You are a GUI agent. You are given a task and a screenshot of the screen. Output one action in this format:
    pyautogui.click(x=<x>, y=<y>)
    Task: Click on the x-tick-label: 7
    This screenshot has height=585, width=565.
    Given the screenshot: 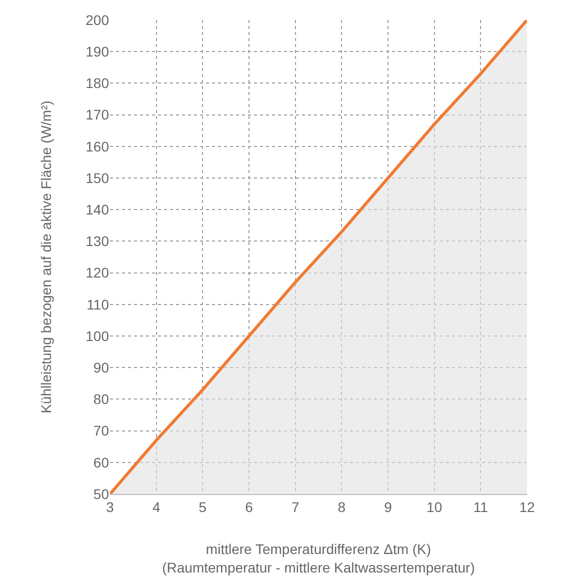 What is the action you would take?
    pyautogui.click(x=295, y=506)
    